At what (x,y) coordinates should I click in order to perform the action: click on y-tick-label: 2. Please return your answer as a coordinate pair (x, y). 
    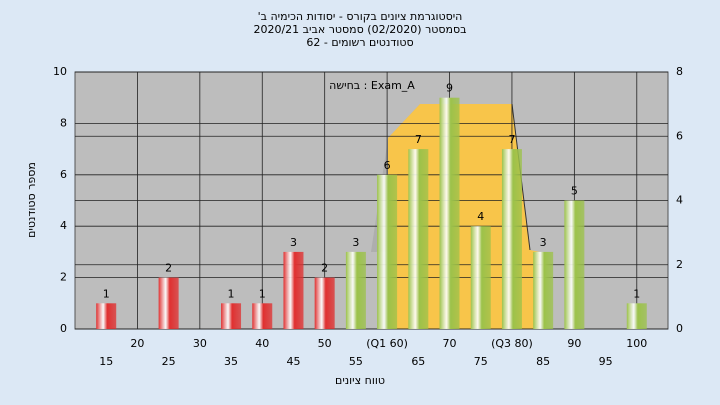
    Looking at the image, I should click on (63, 277).